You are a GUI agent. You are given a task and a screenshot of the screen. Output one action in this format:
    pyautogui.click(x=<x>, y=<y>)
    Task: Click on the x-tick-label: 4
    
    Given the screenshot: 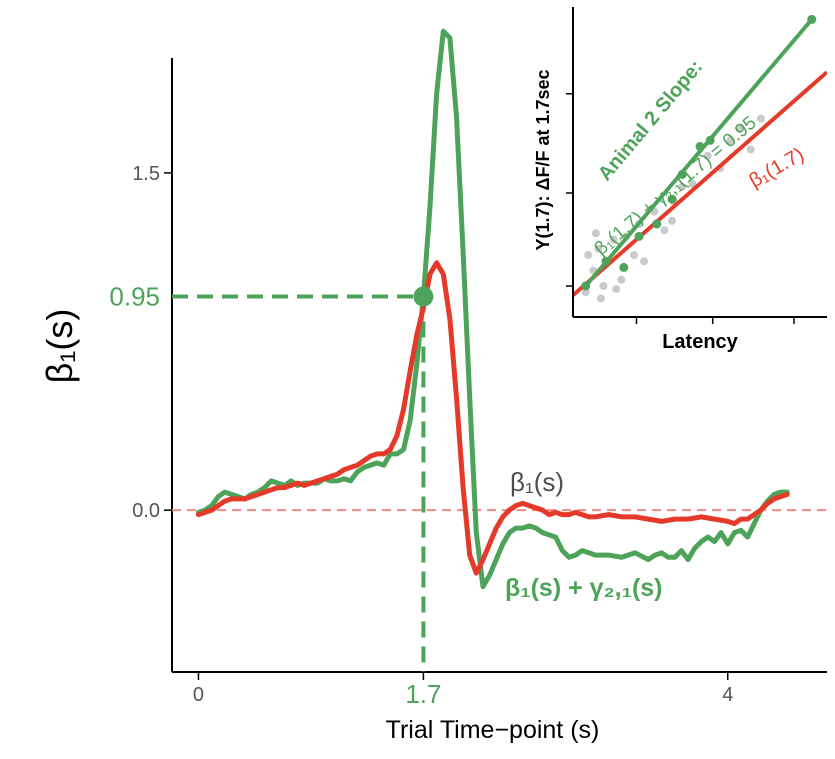 What is the action you would take?
    pyautogui.click(x=727, y=695)
    